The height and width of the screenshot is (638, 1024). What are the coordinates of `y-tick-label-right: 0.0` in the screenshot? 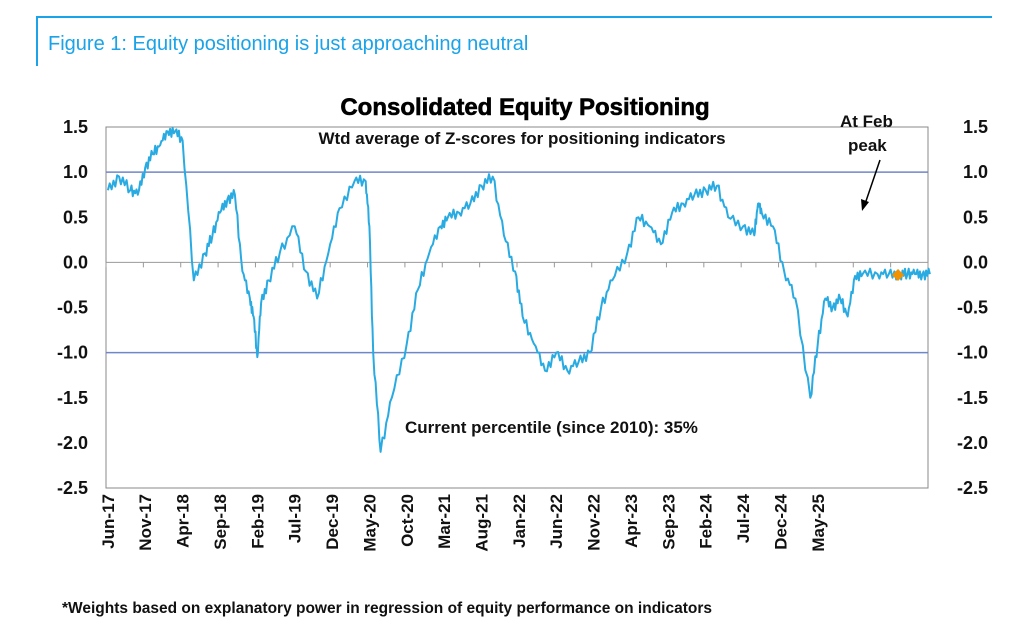 It's located at (975, 262).